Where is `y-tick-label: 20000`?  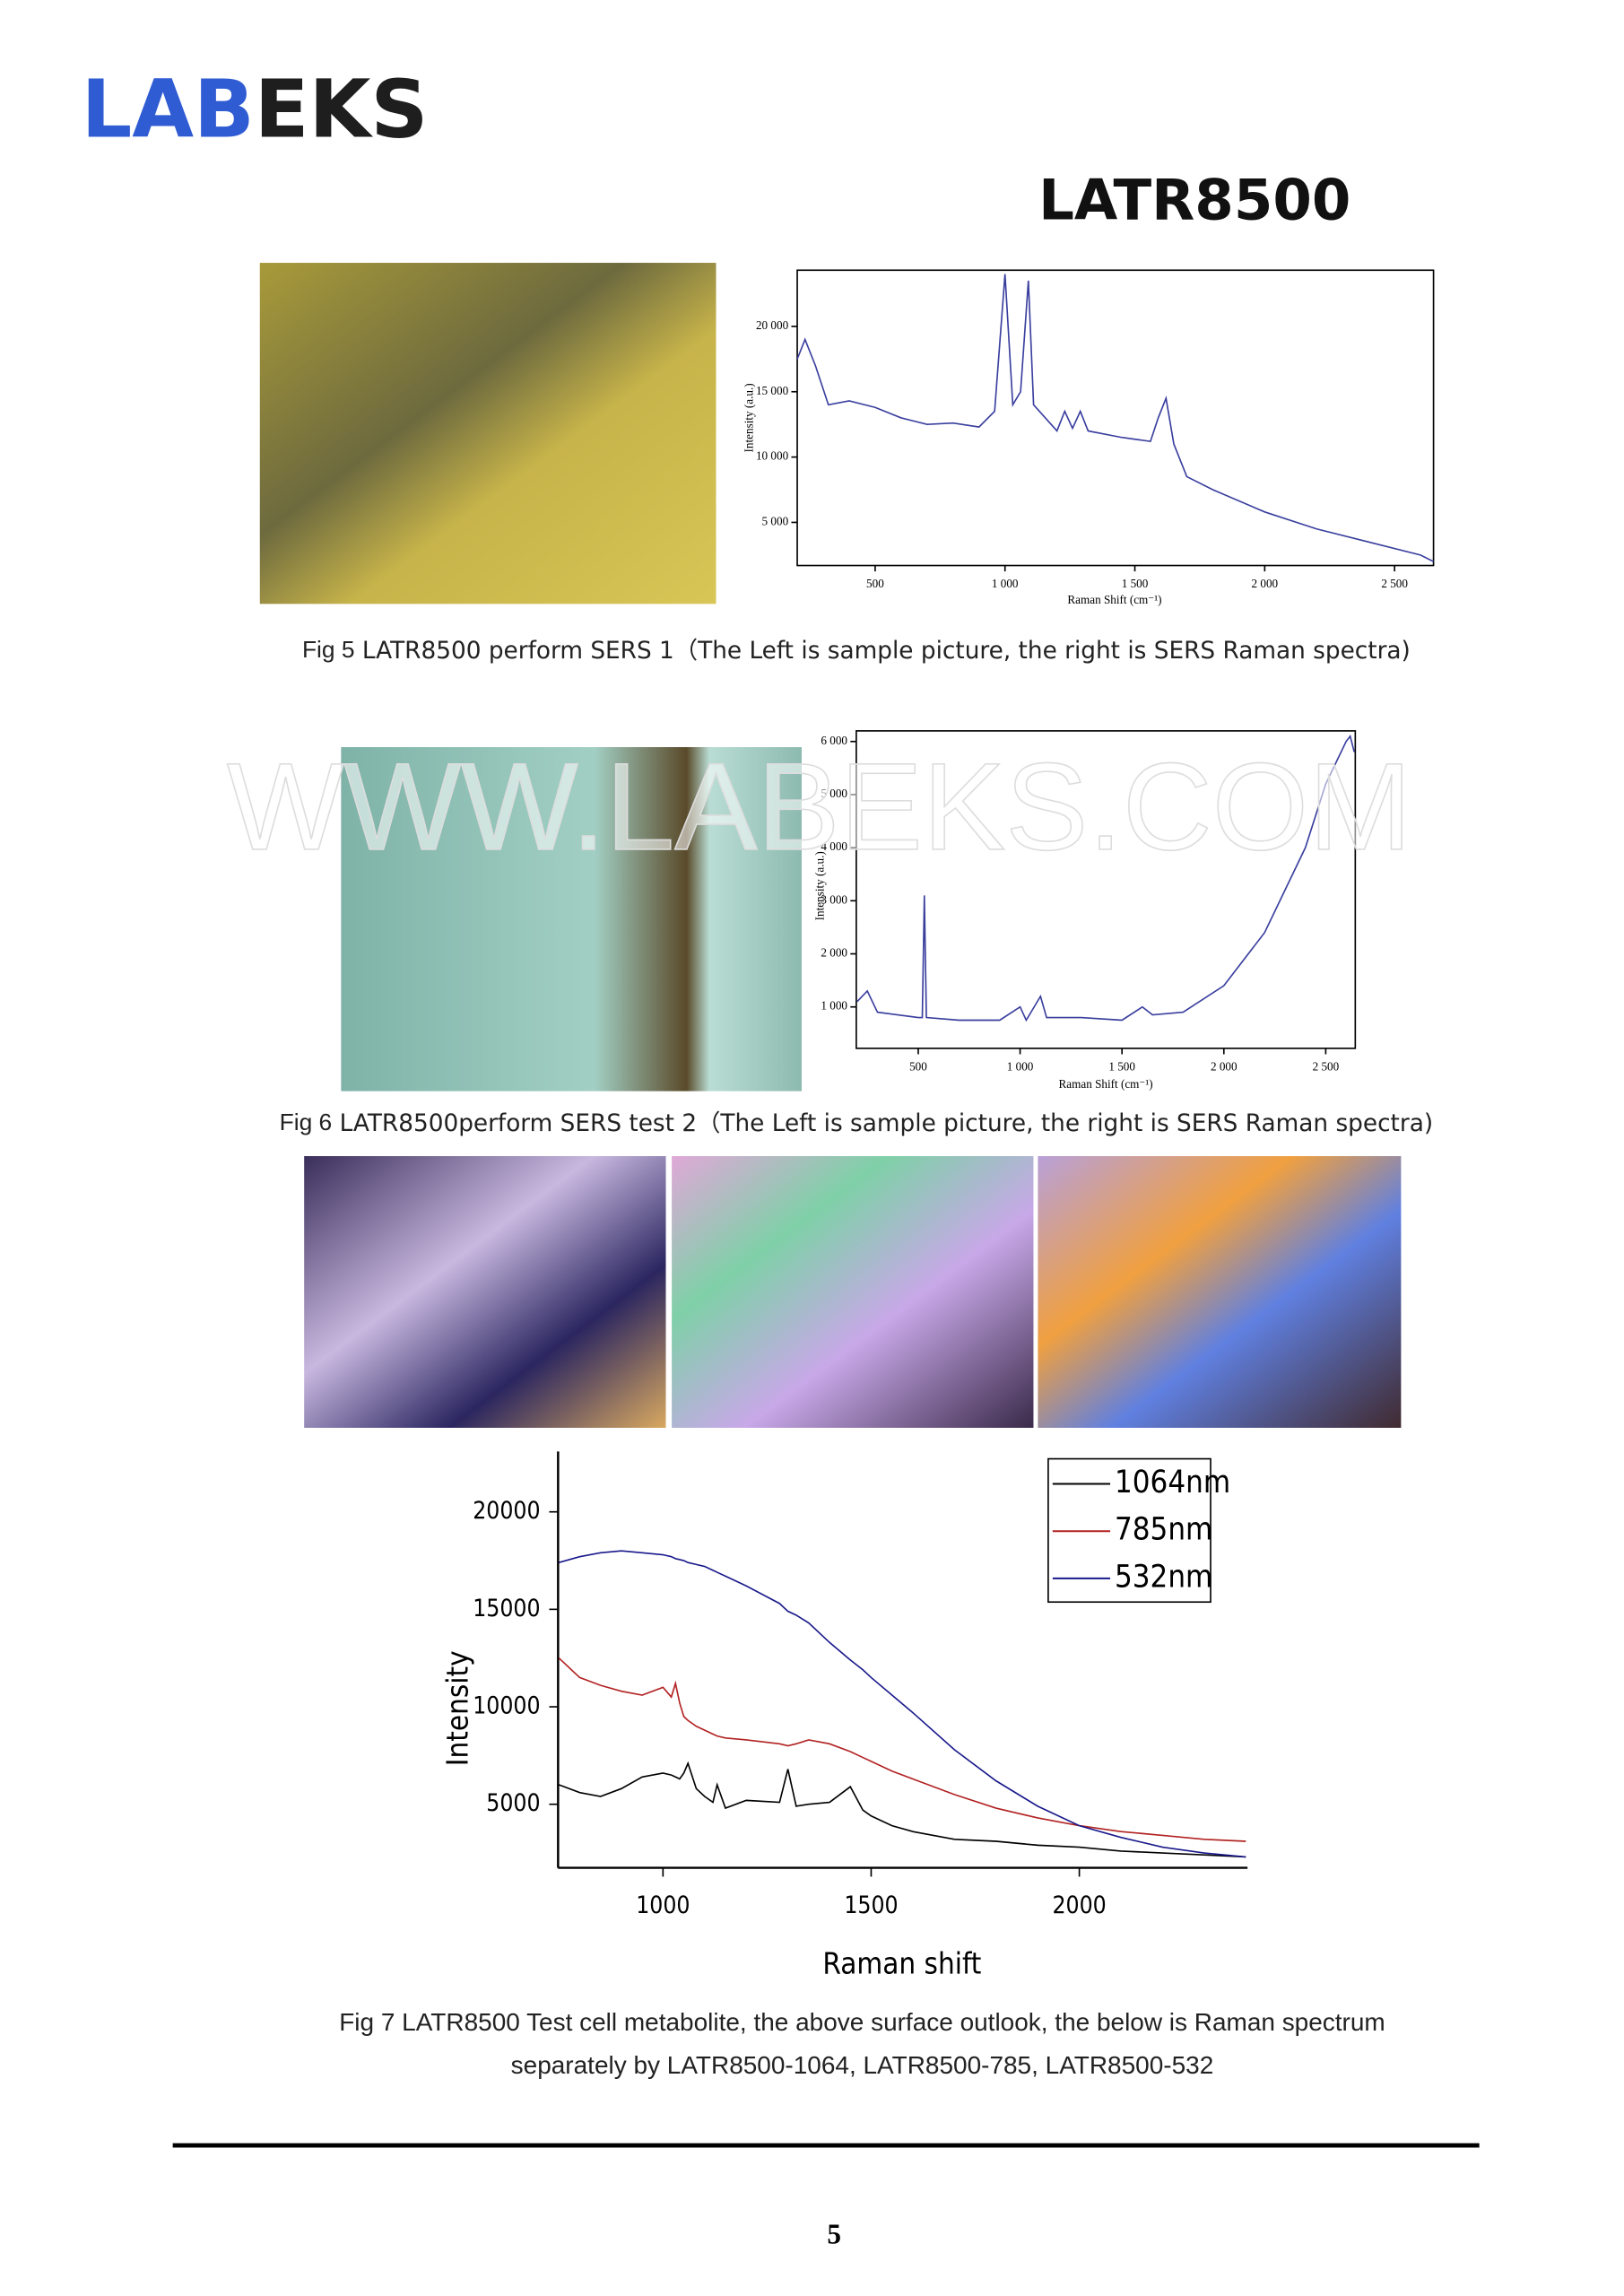 y-tick-label: 20000 is located at coordinates (506, 1511).